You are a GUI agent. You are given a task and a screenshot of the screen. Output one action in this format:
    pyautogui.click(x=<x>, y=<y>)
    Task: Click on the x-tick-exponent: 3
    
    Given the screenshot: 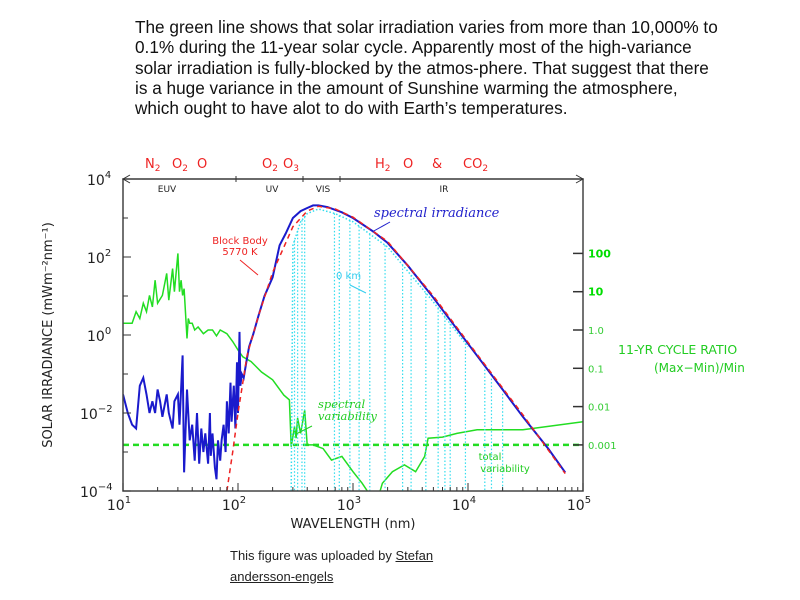 What is the action you would take?
    pyautogui.click(x=358, y=500)
    